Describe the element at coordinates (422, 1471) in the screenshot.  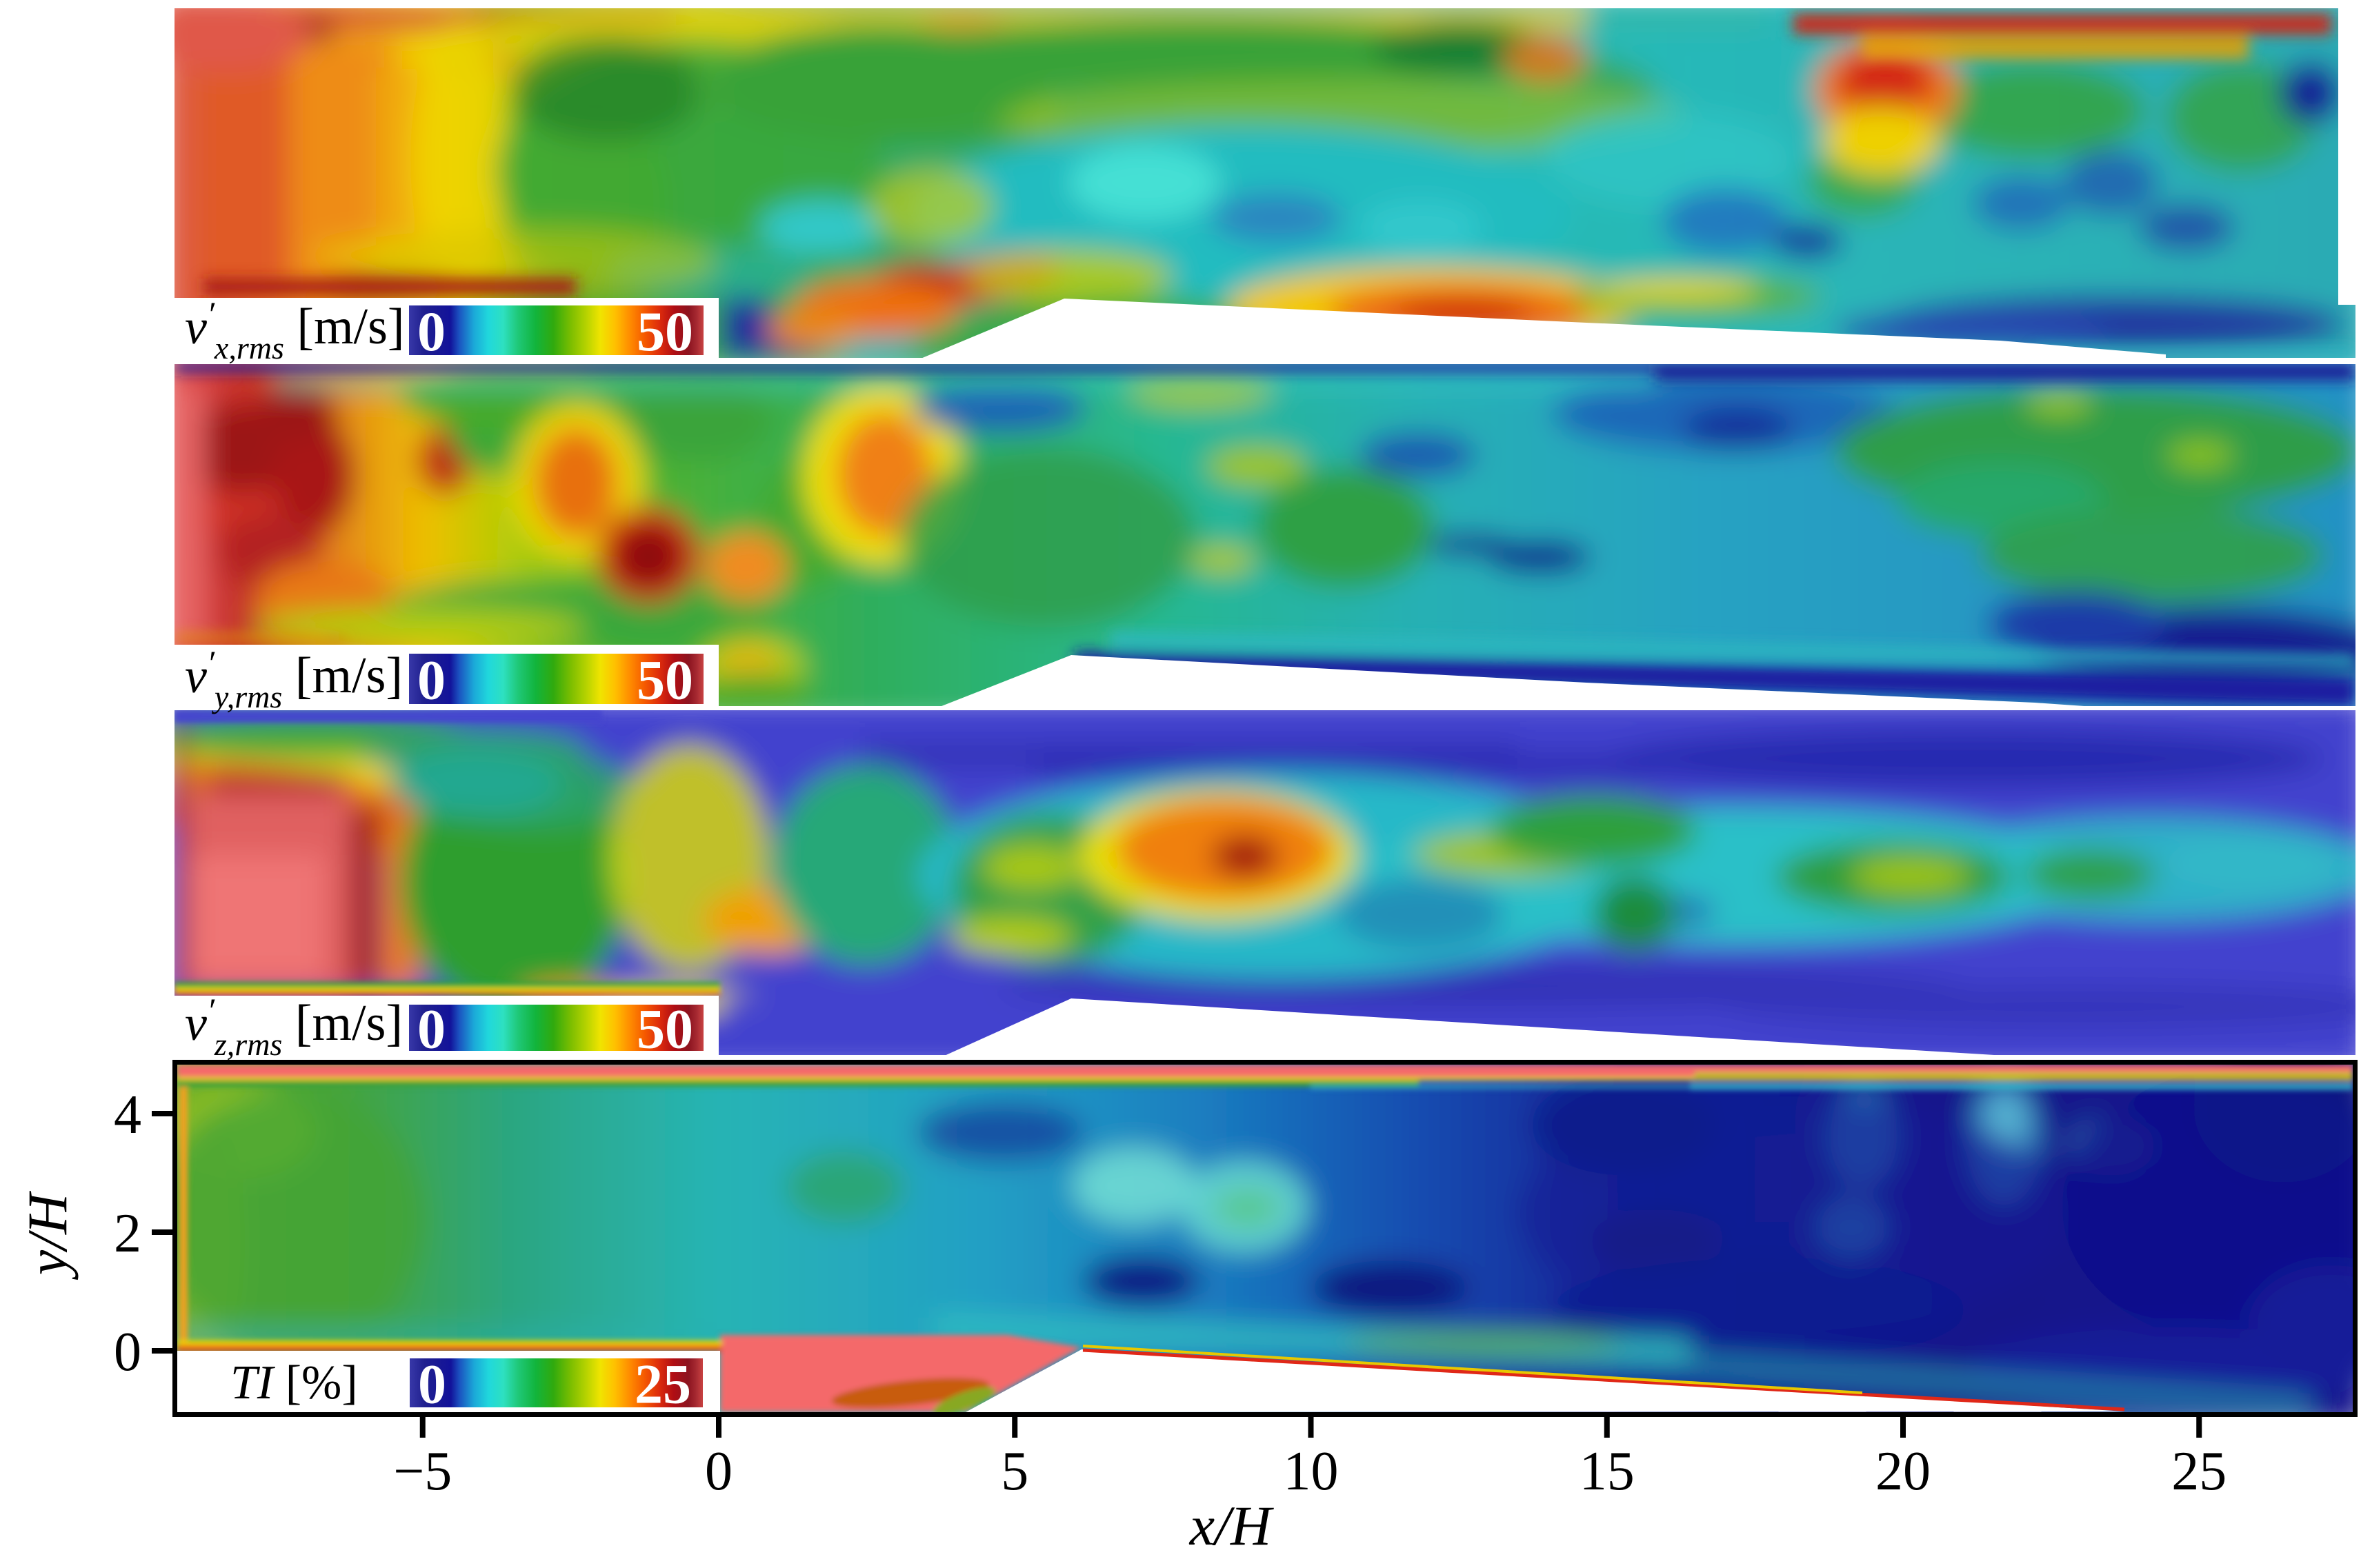
I see `svg-text: −5` at that location.